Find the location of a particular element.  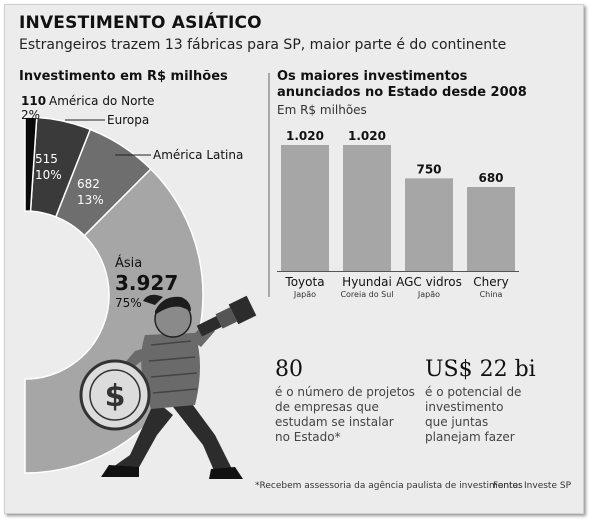

pie-label-name: Europa is located at coordinates (128, 120).